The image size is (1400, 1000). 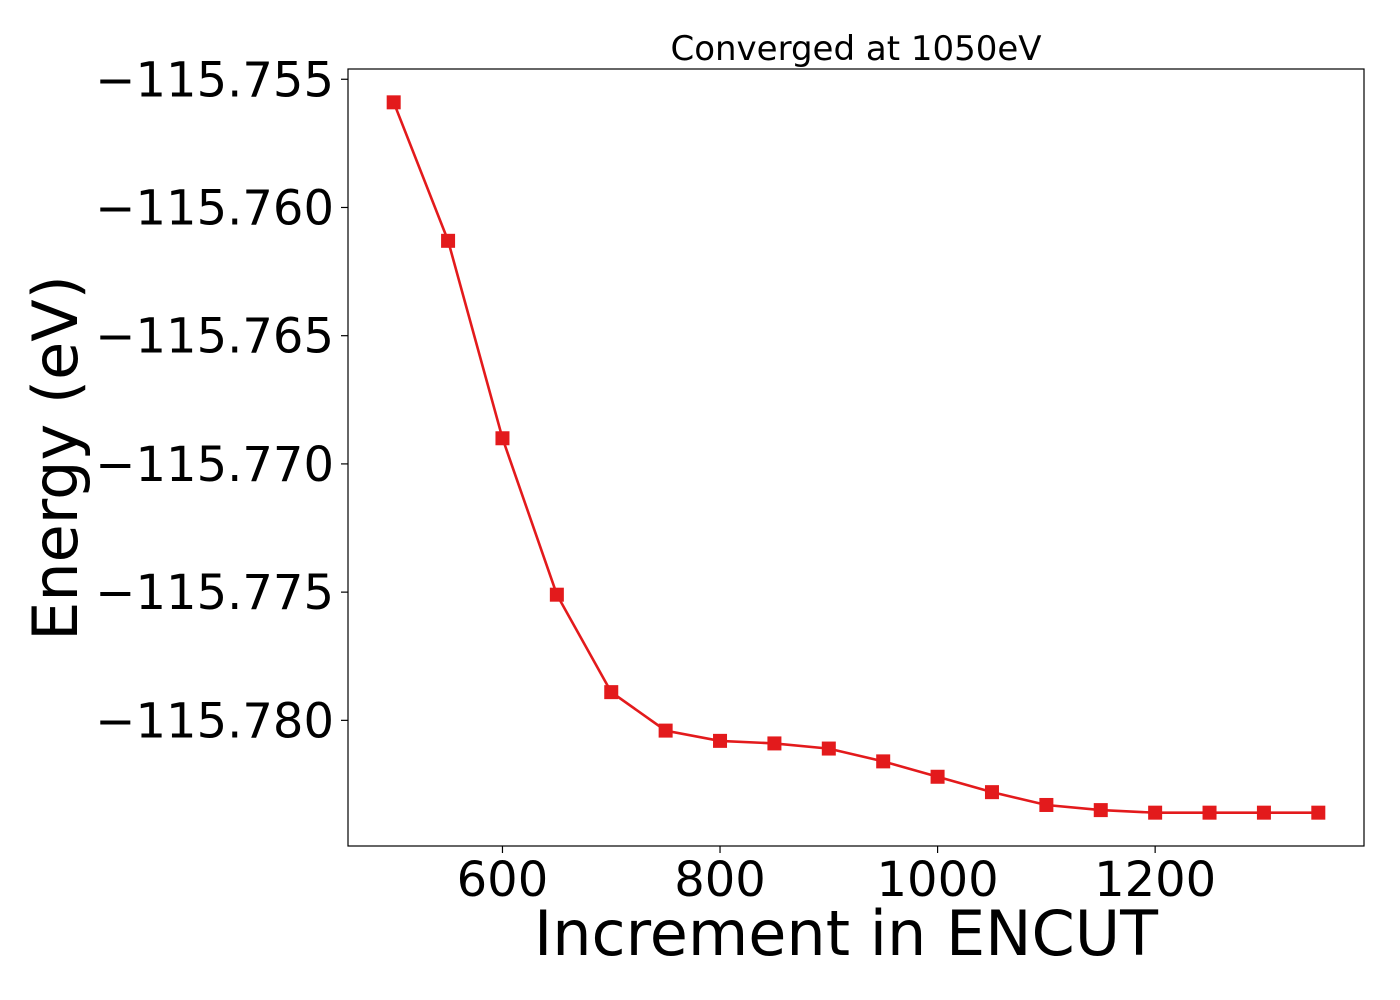 What do you see at coordinates (720, 880) in the screenshot?
I see `x-tick-label: 800` at bounding box center [720, 880].